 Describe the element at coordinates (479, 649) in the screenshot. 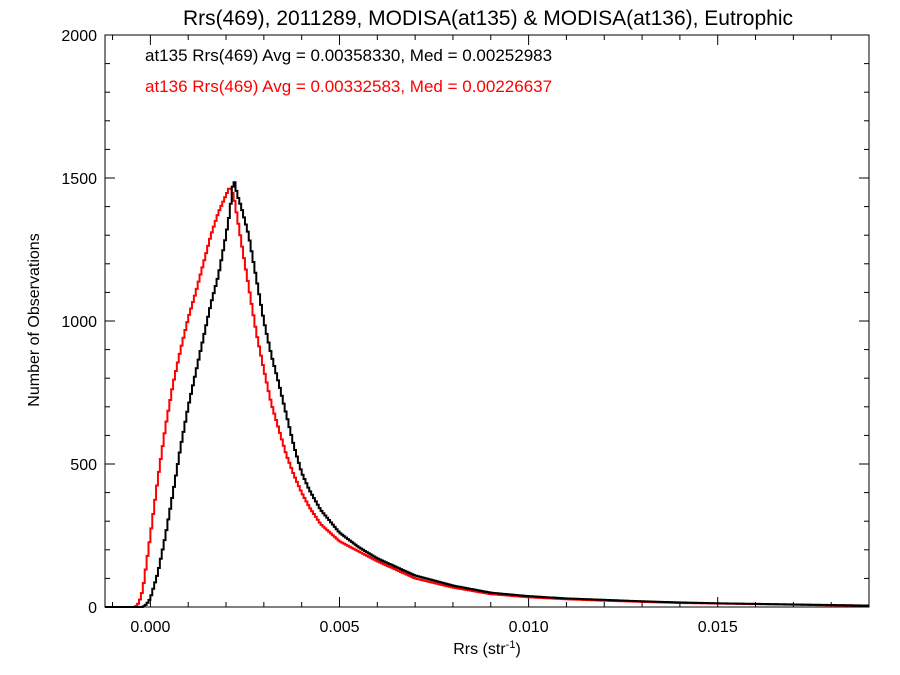

I see `x-axis-label-main: Rrs (str` at that location.